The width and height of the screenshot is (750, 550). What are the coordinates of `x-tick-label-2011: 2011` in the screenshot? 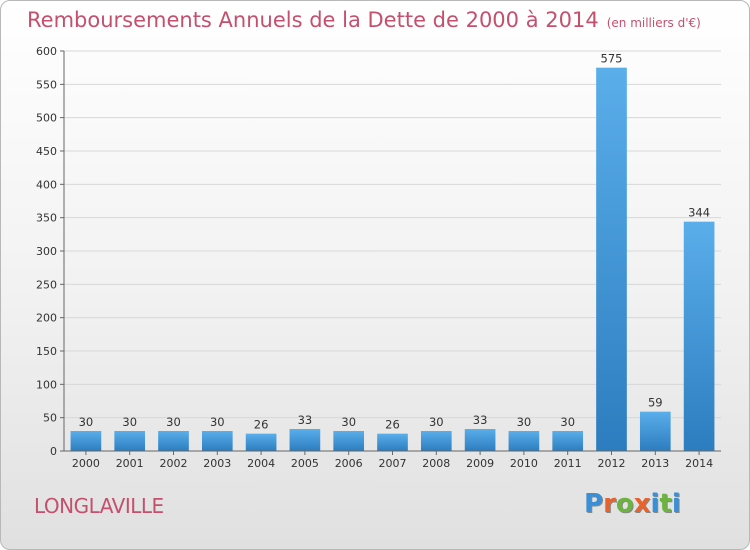 It's located at (568, 463).